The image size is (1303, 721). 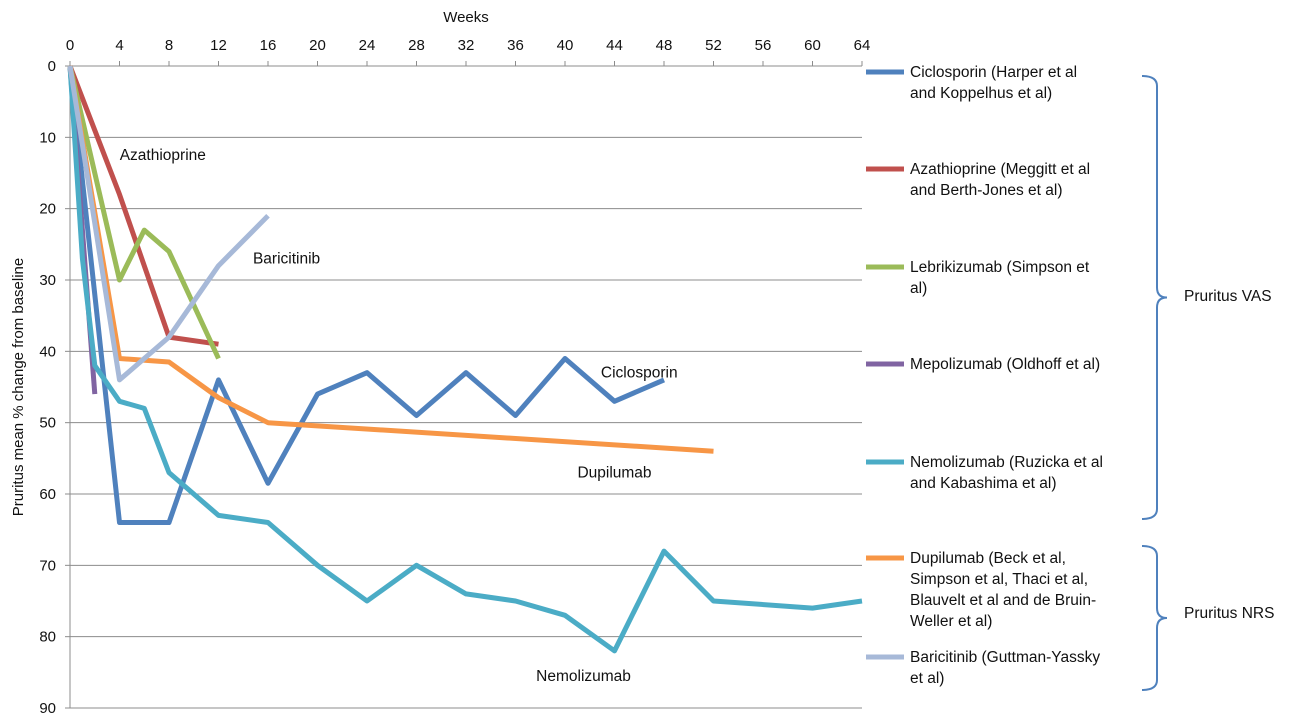 What do you see at coordinates (466, 17) in the screenshot?
I see `x-axis-title: Weeks` at bounding box center [466, 17].